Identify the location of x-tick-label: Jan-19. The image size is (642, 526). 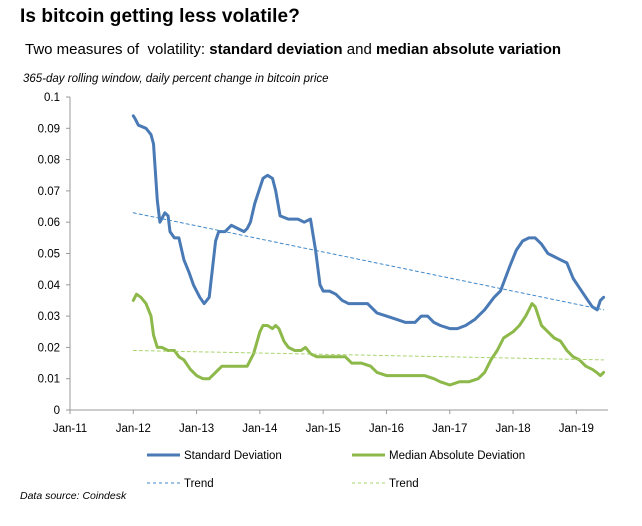
(576, 429).